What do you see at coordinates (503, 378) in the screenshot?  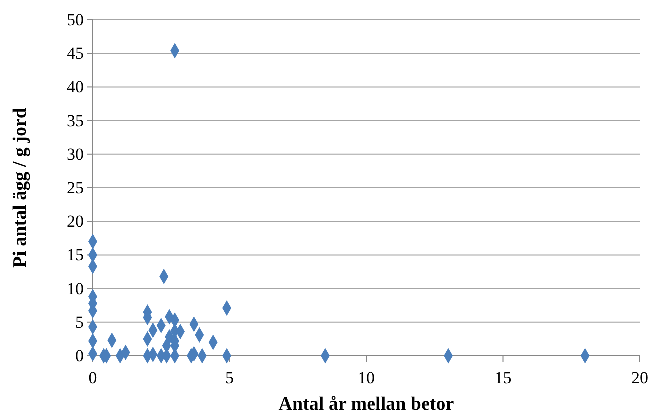 I see `x-tick-label: 15` at bounding box center [503, 378].